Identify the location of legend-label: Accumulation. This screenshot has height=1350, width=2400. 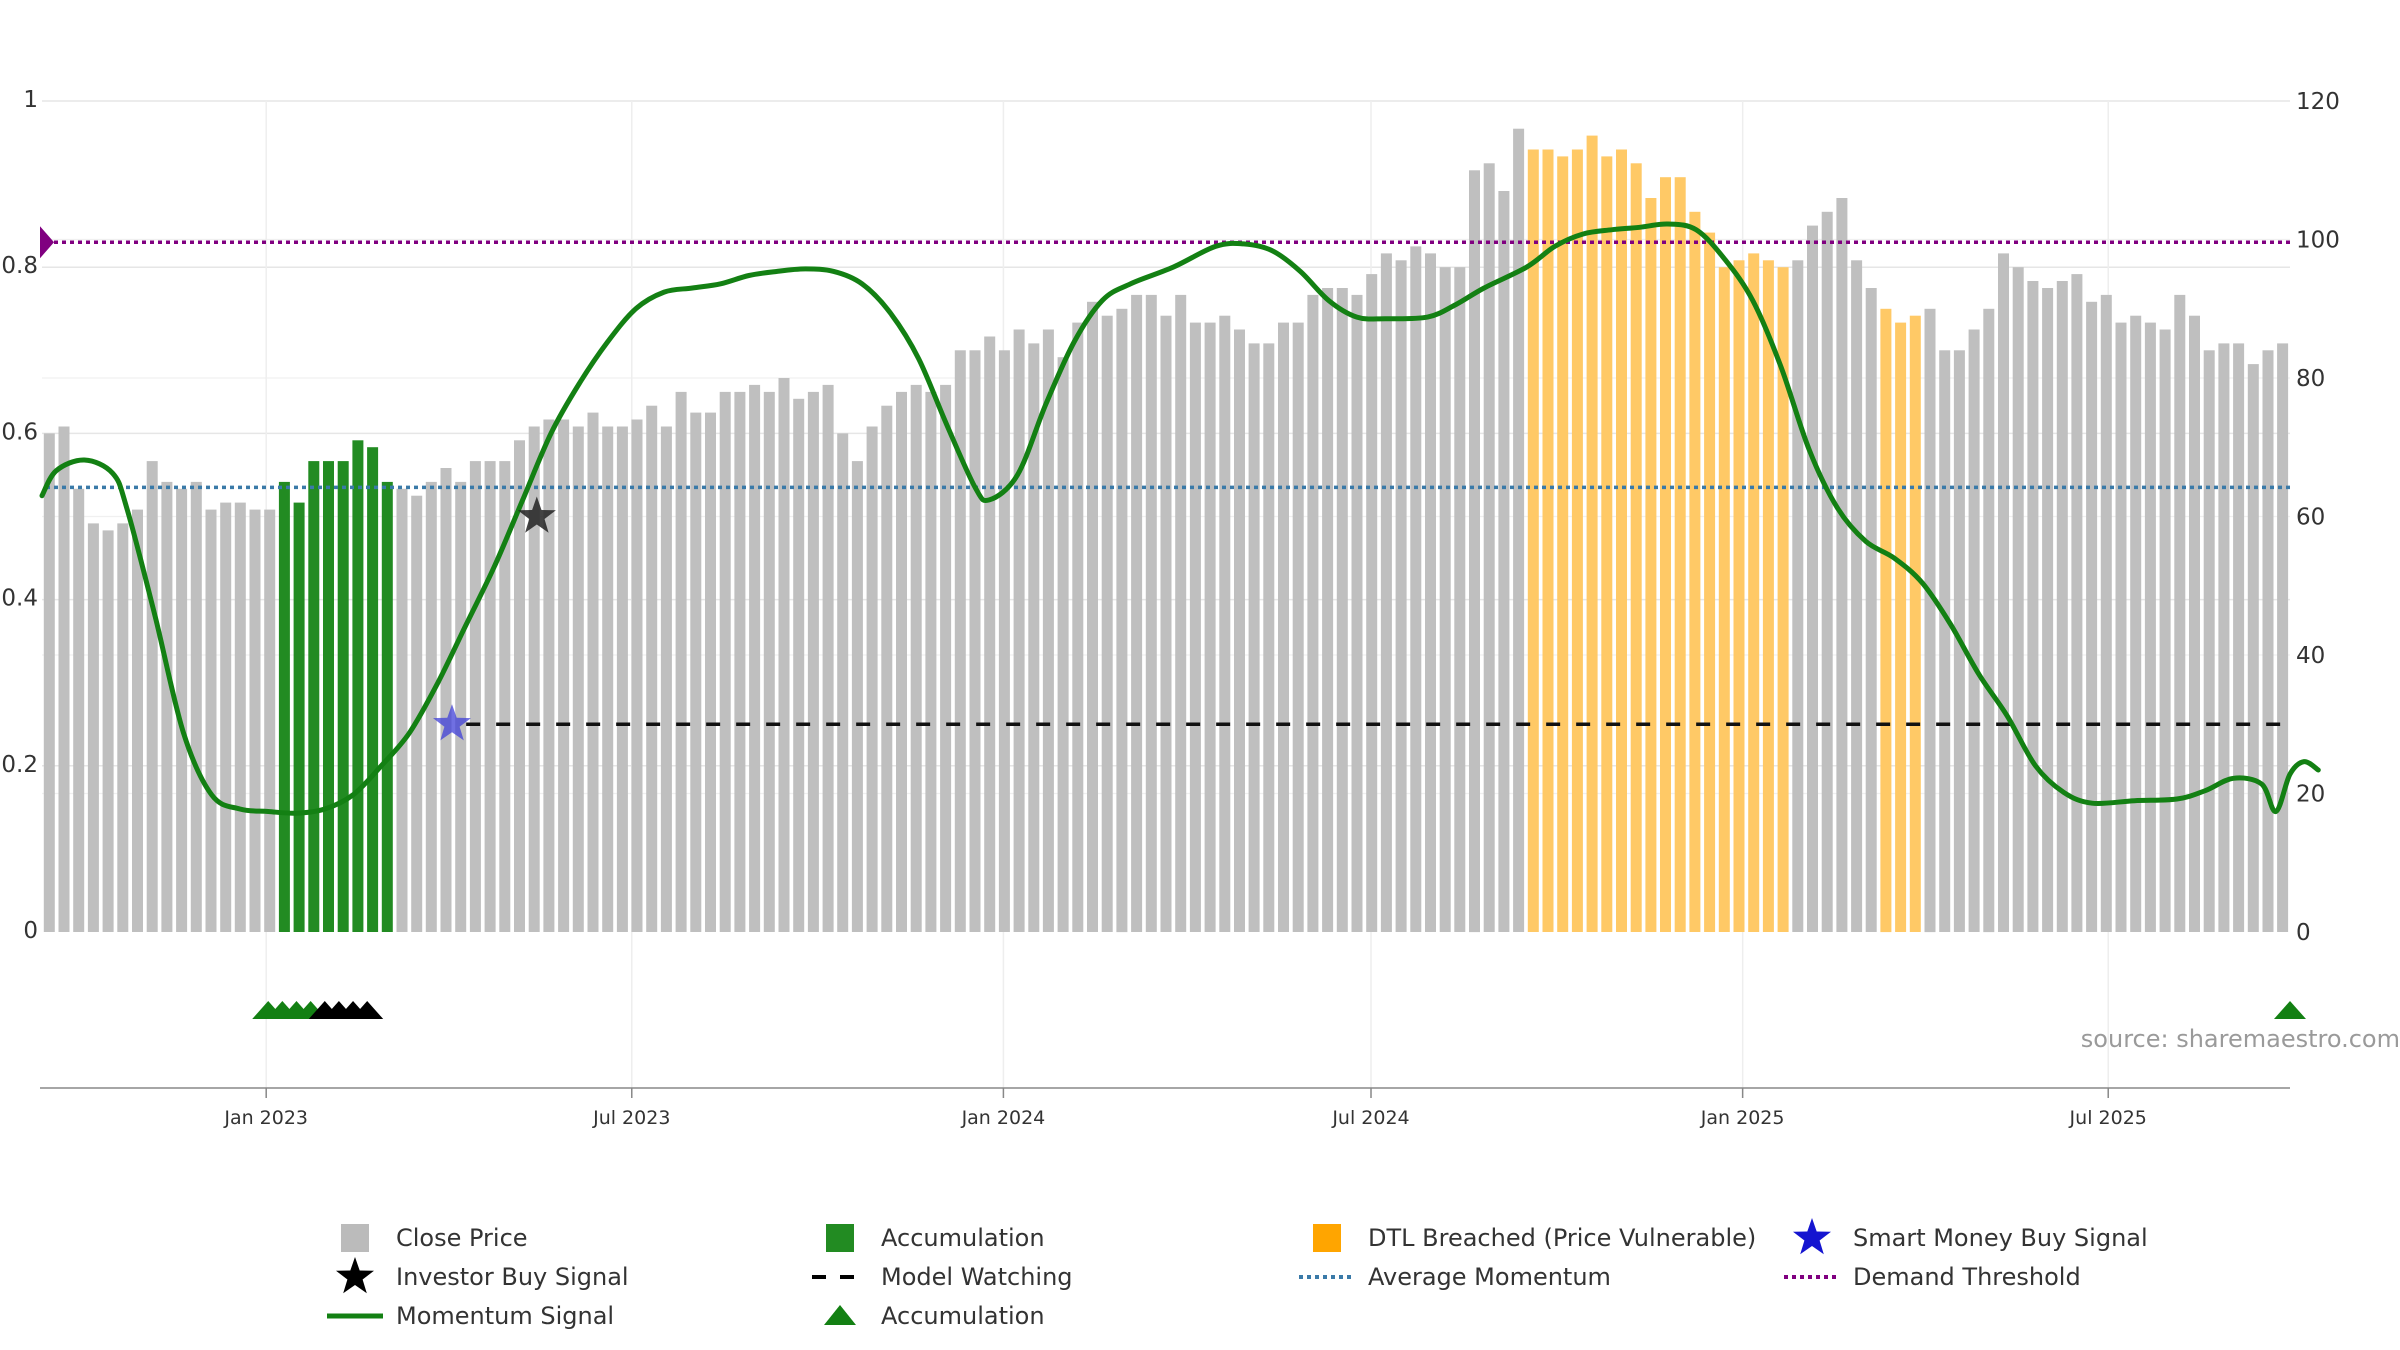
(963, 1238).